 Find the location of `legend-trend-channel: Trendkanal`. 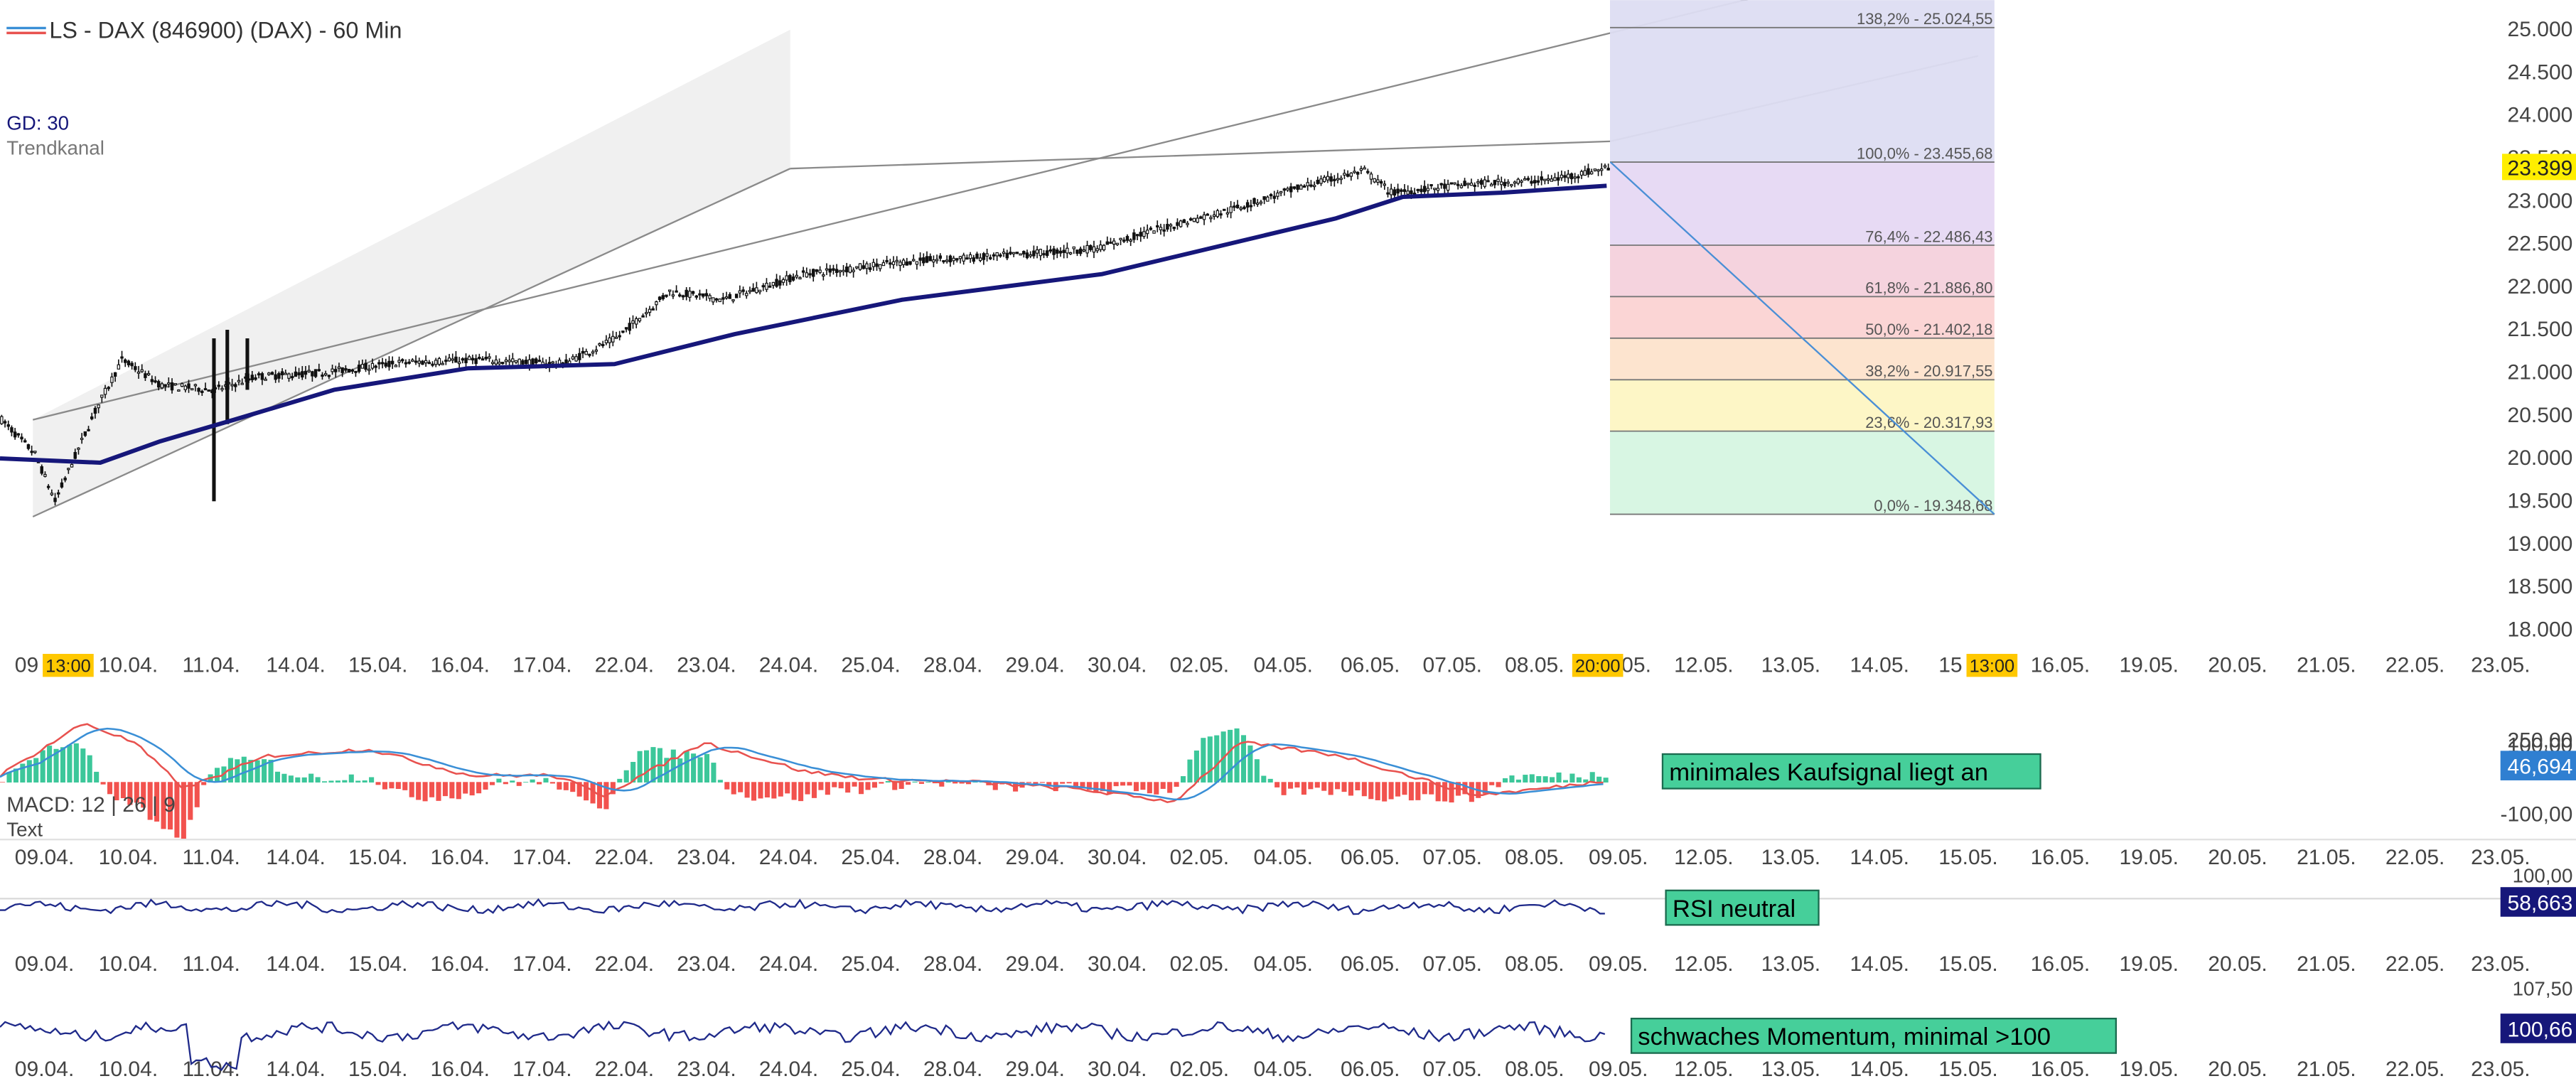

legend-trend-channel: Trendkanal is located at coordinates (55, 147).